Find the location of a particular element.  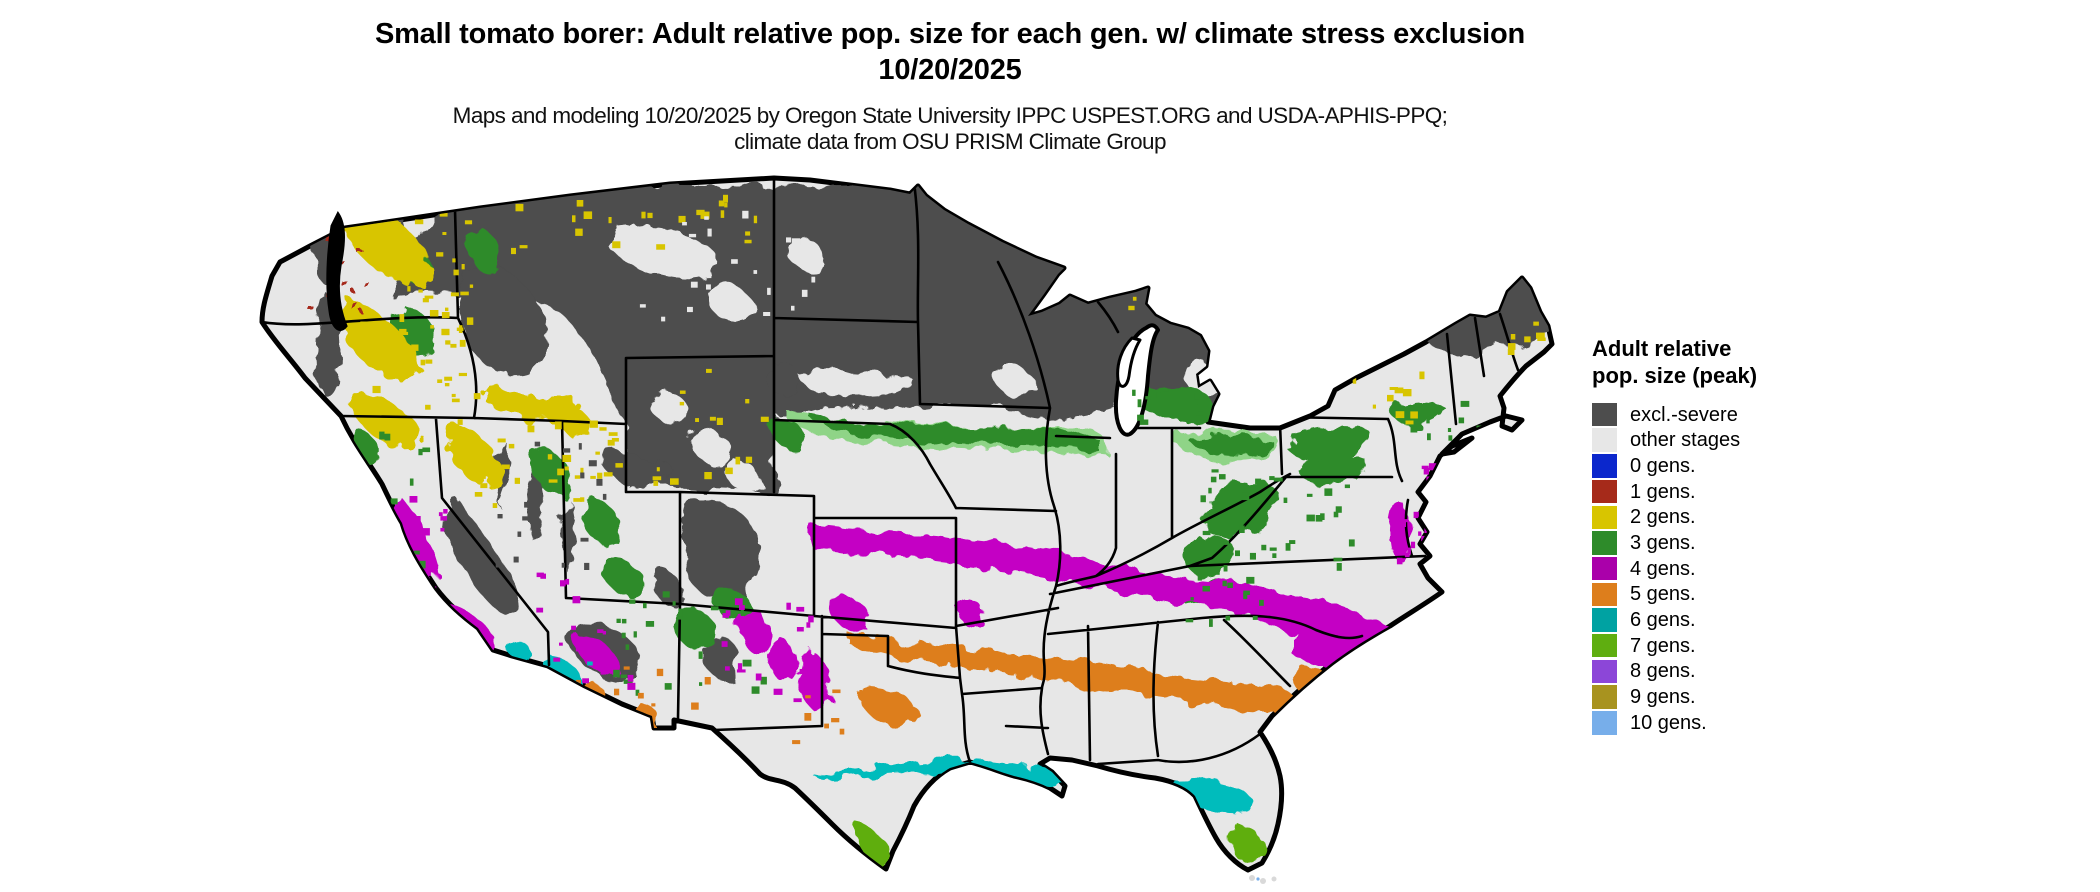

florida-keys is located at coordinates (1263, 879).